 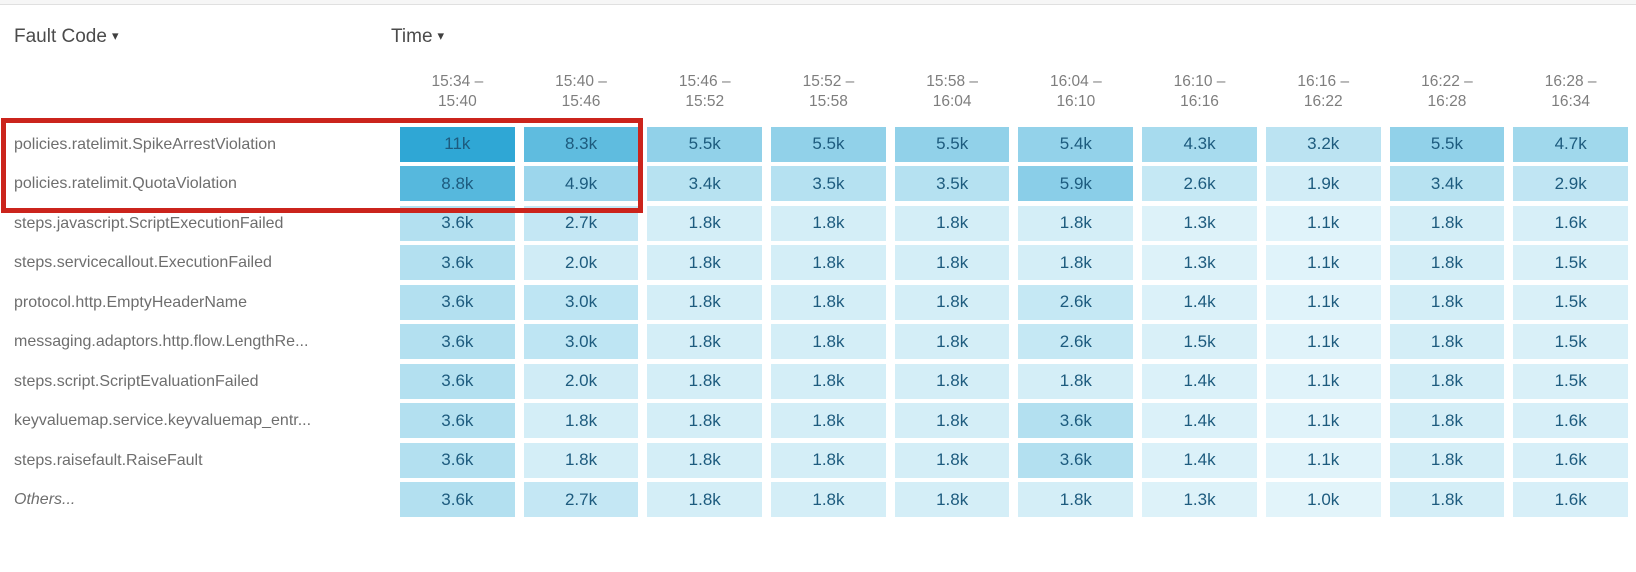 What do you see at coordinates (1199, 144) in the screenshot?
I see `heatmap-cell: 4.3k` at bounding box center [1199, 144].